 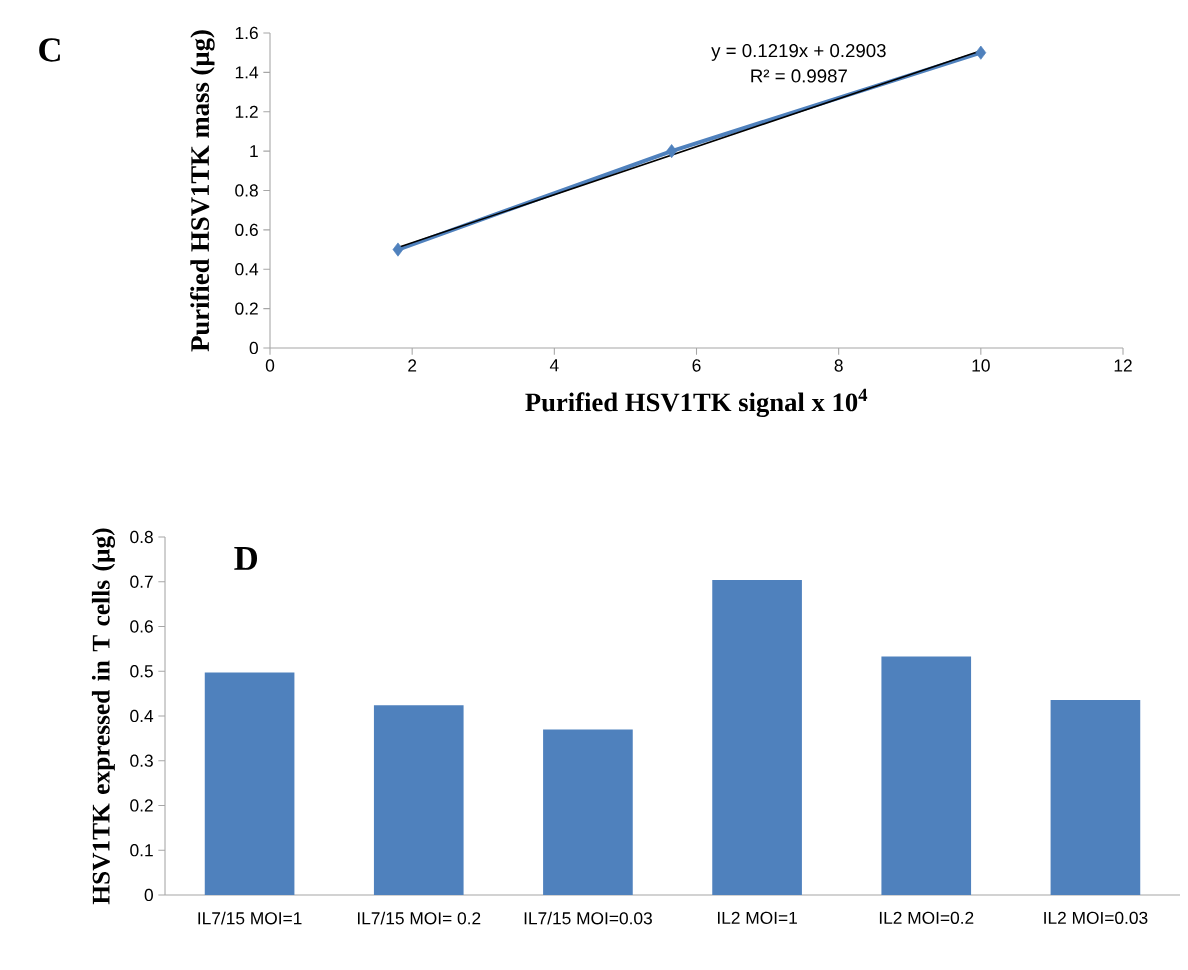 What do you see at coordinates (246, 33) in the screenshot?
I see `y-tick-label: 1.6` at bounding box center [246, 33].